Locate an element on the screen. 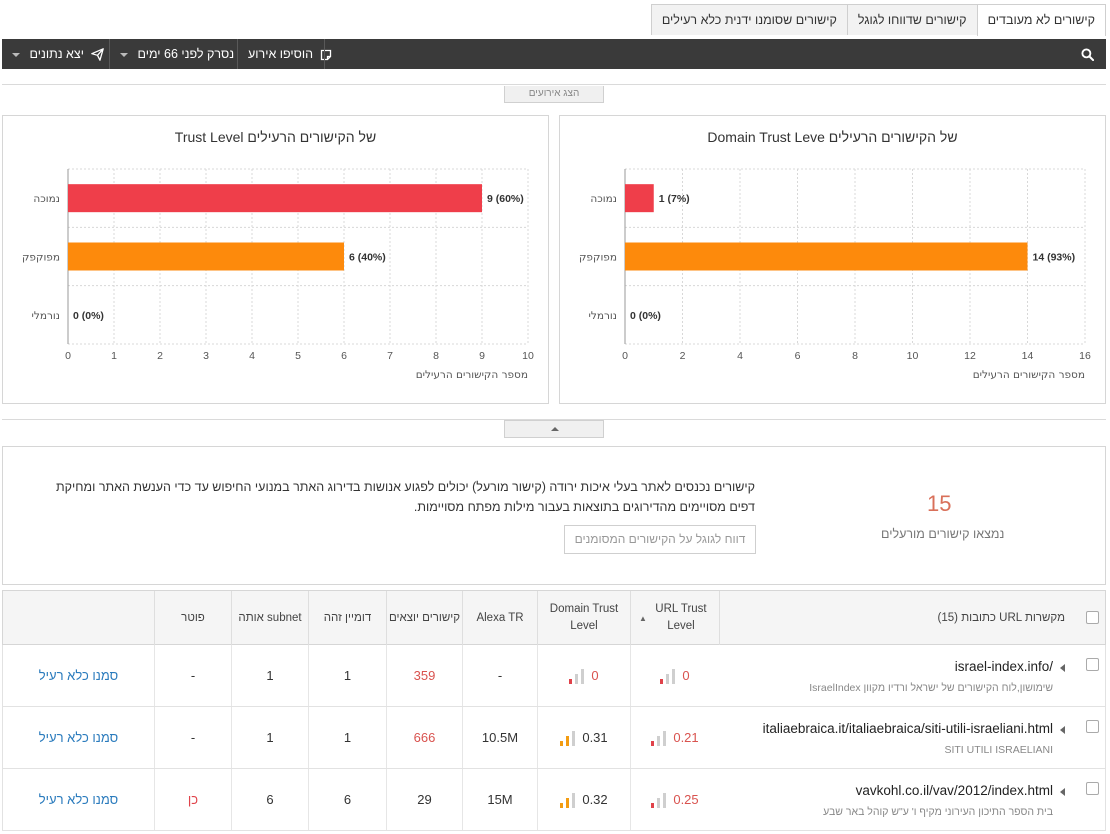 The height and width of the screenshot is (834, 1110). domain-trust-value: 0.32 is located at coordinates (595, 799).